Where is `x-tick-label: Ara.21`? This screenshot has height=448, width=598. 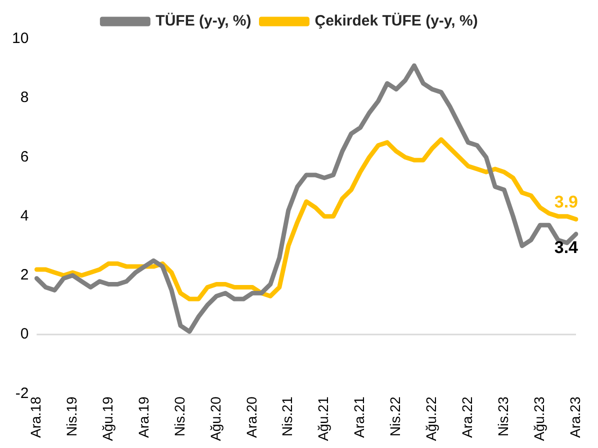 x-tick-label: Ara.21 is located at coordinates (359, 417).